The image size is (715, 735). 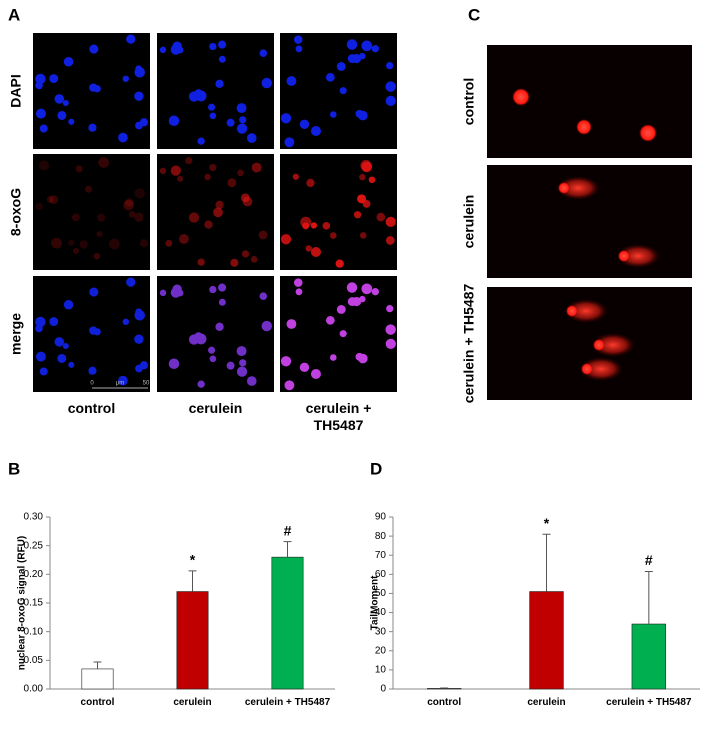 I want to click on y-axis-label: nuclear 8-oxoG signal (RFU), so click(x=22, y=603).